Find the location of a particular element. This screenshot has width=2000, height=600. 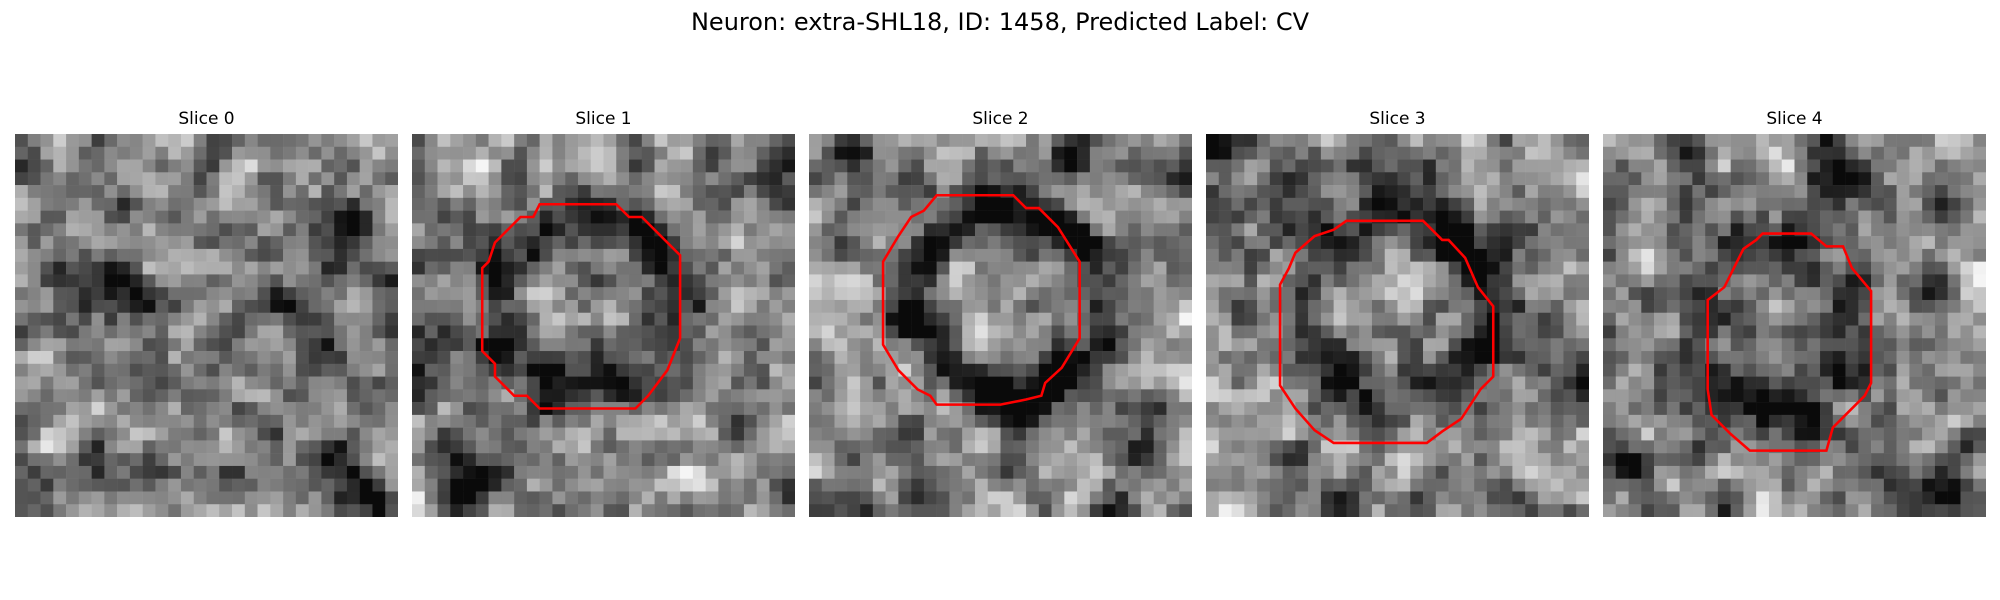

slice-title-4: Slice 4 is located at coordinates (1794, 119).